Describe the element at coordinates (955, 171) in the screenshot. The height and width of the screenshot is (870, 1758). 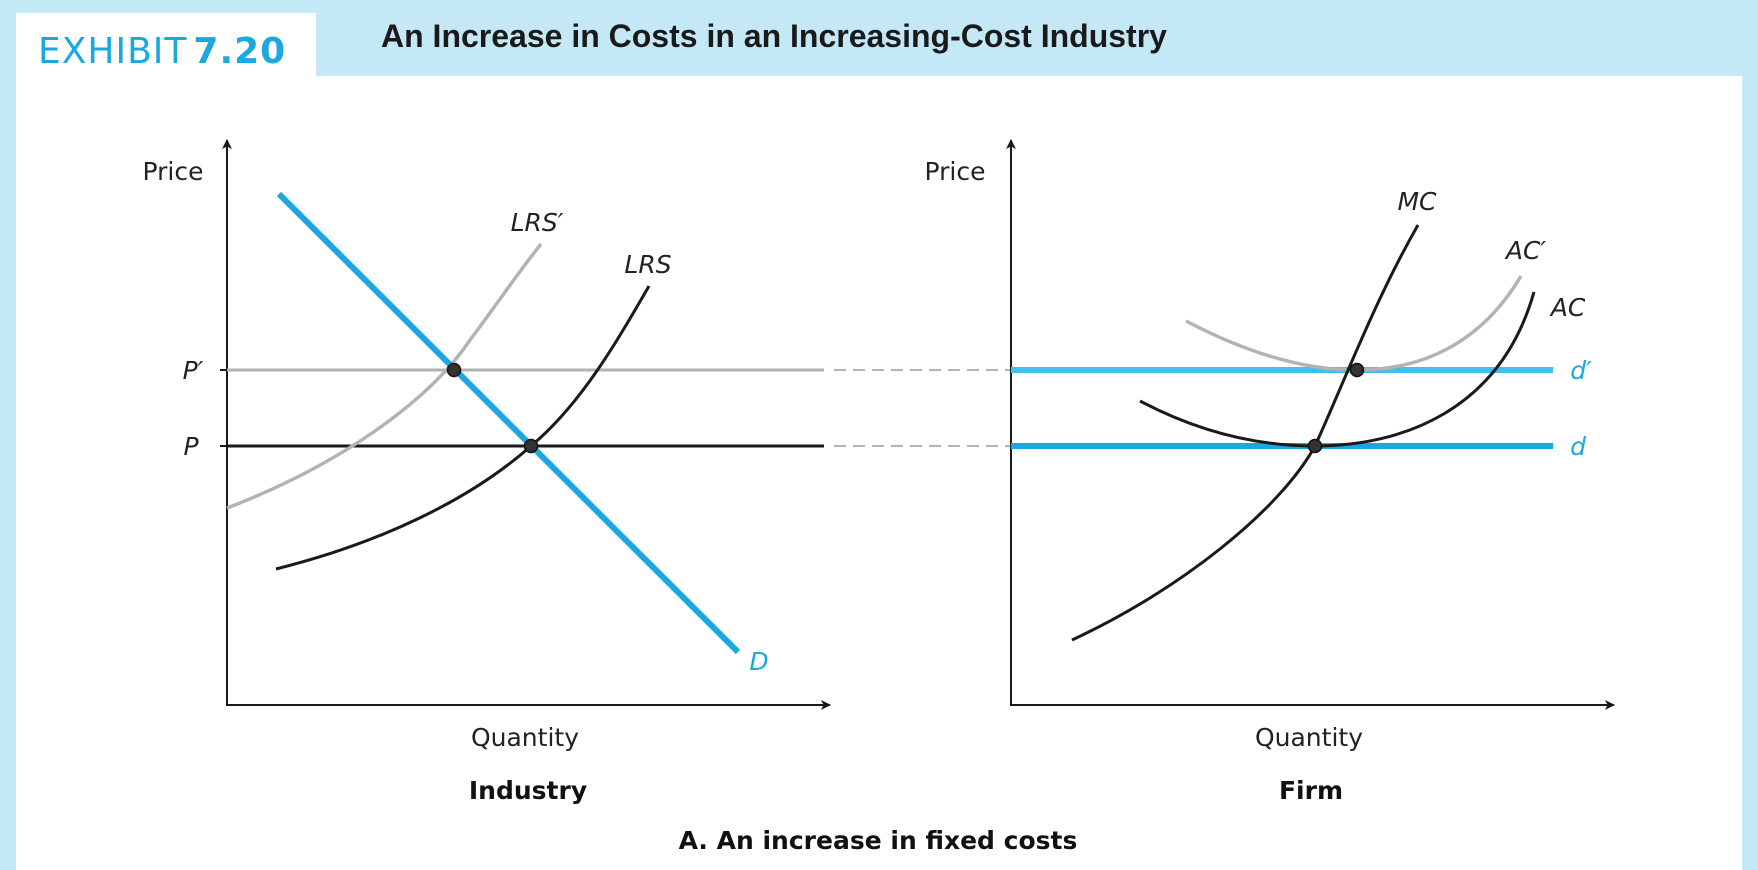
I see `firm-y-axis-label: Price` at that location.